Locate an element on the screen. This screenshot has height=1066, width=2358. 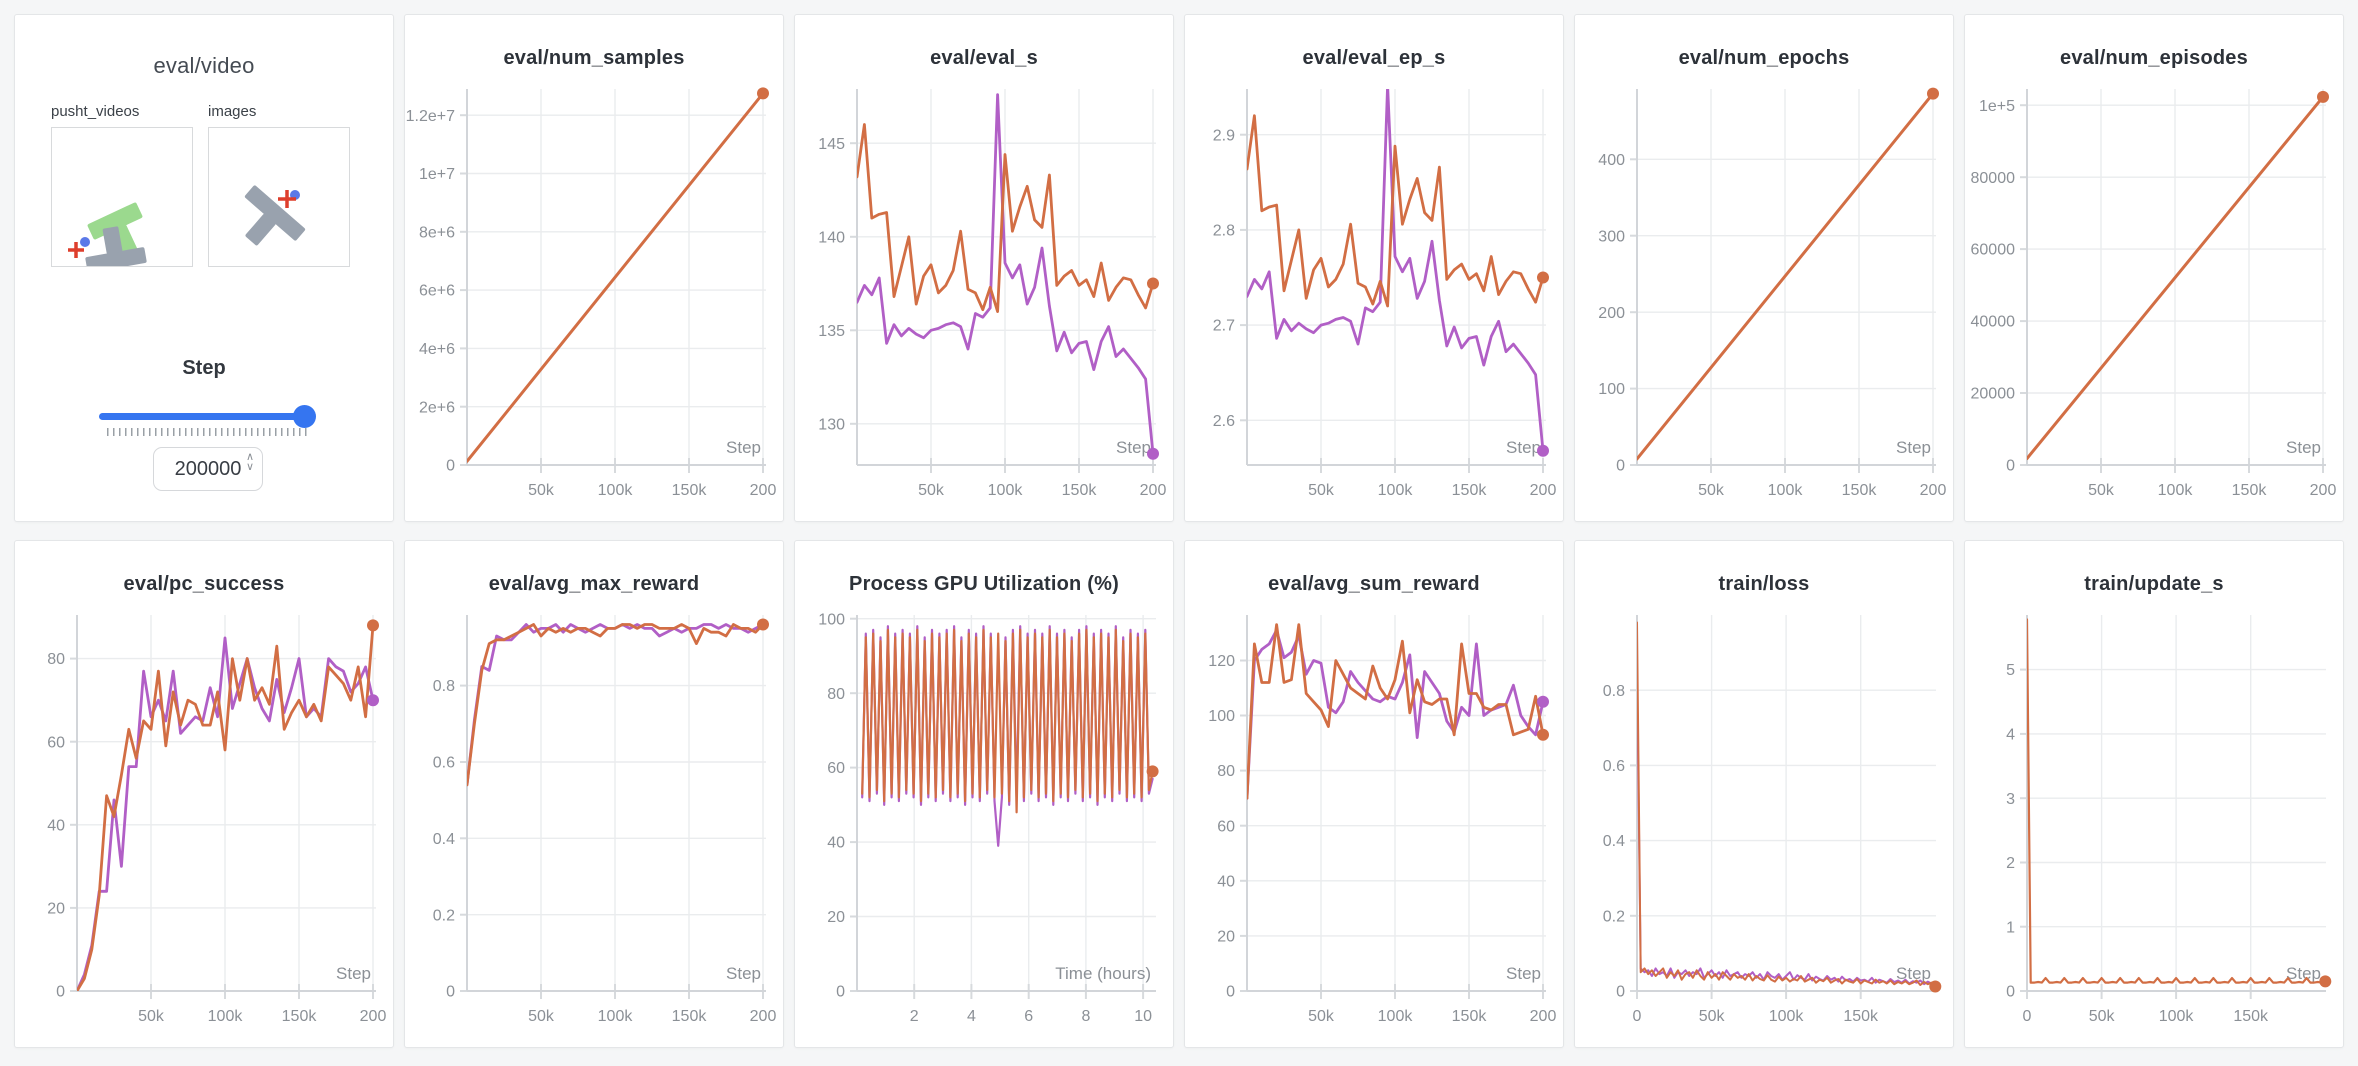
chart-canvas: 2.6 2.7 2.8 2.9 50k 100k 150k 200 Step is located at coordinates (1374, 300).